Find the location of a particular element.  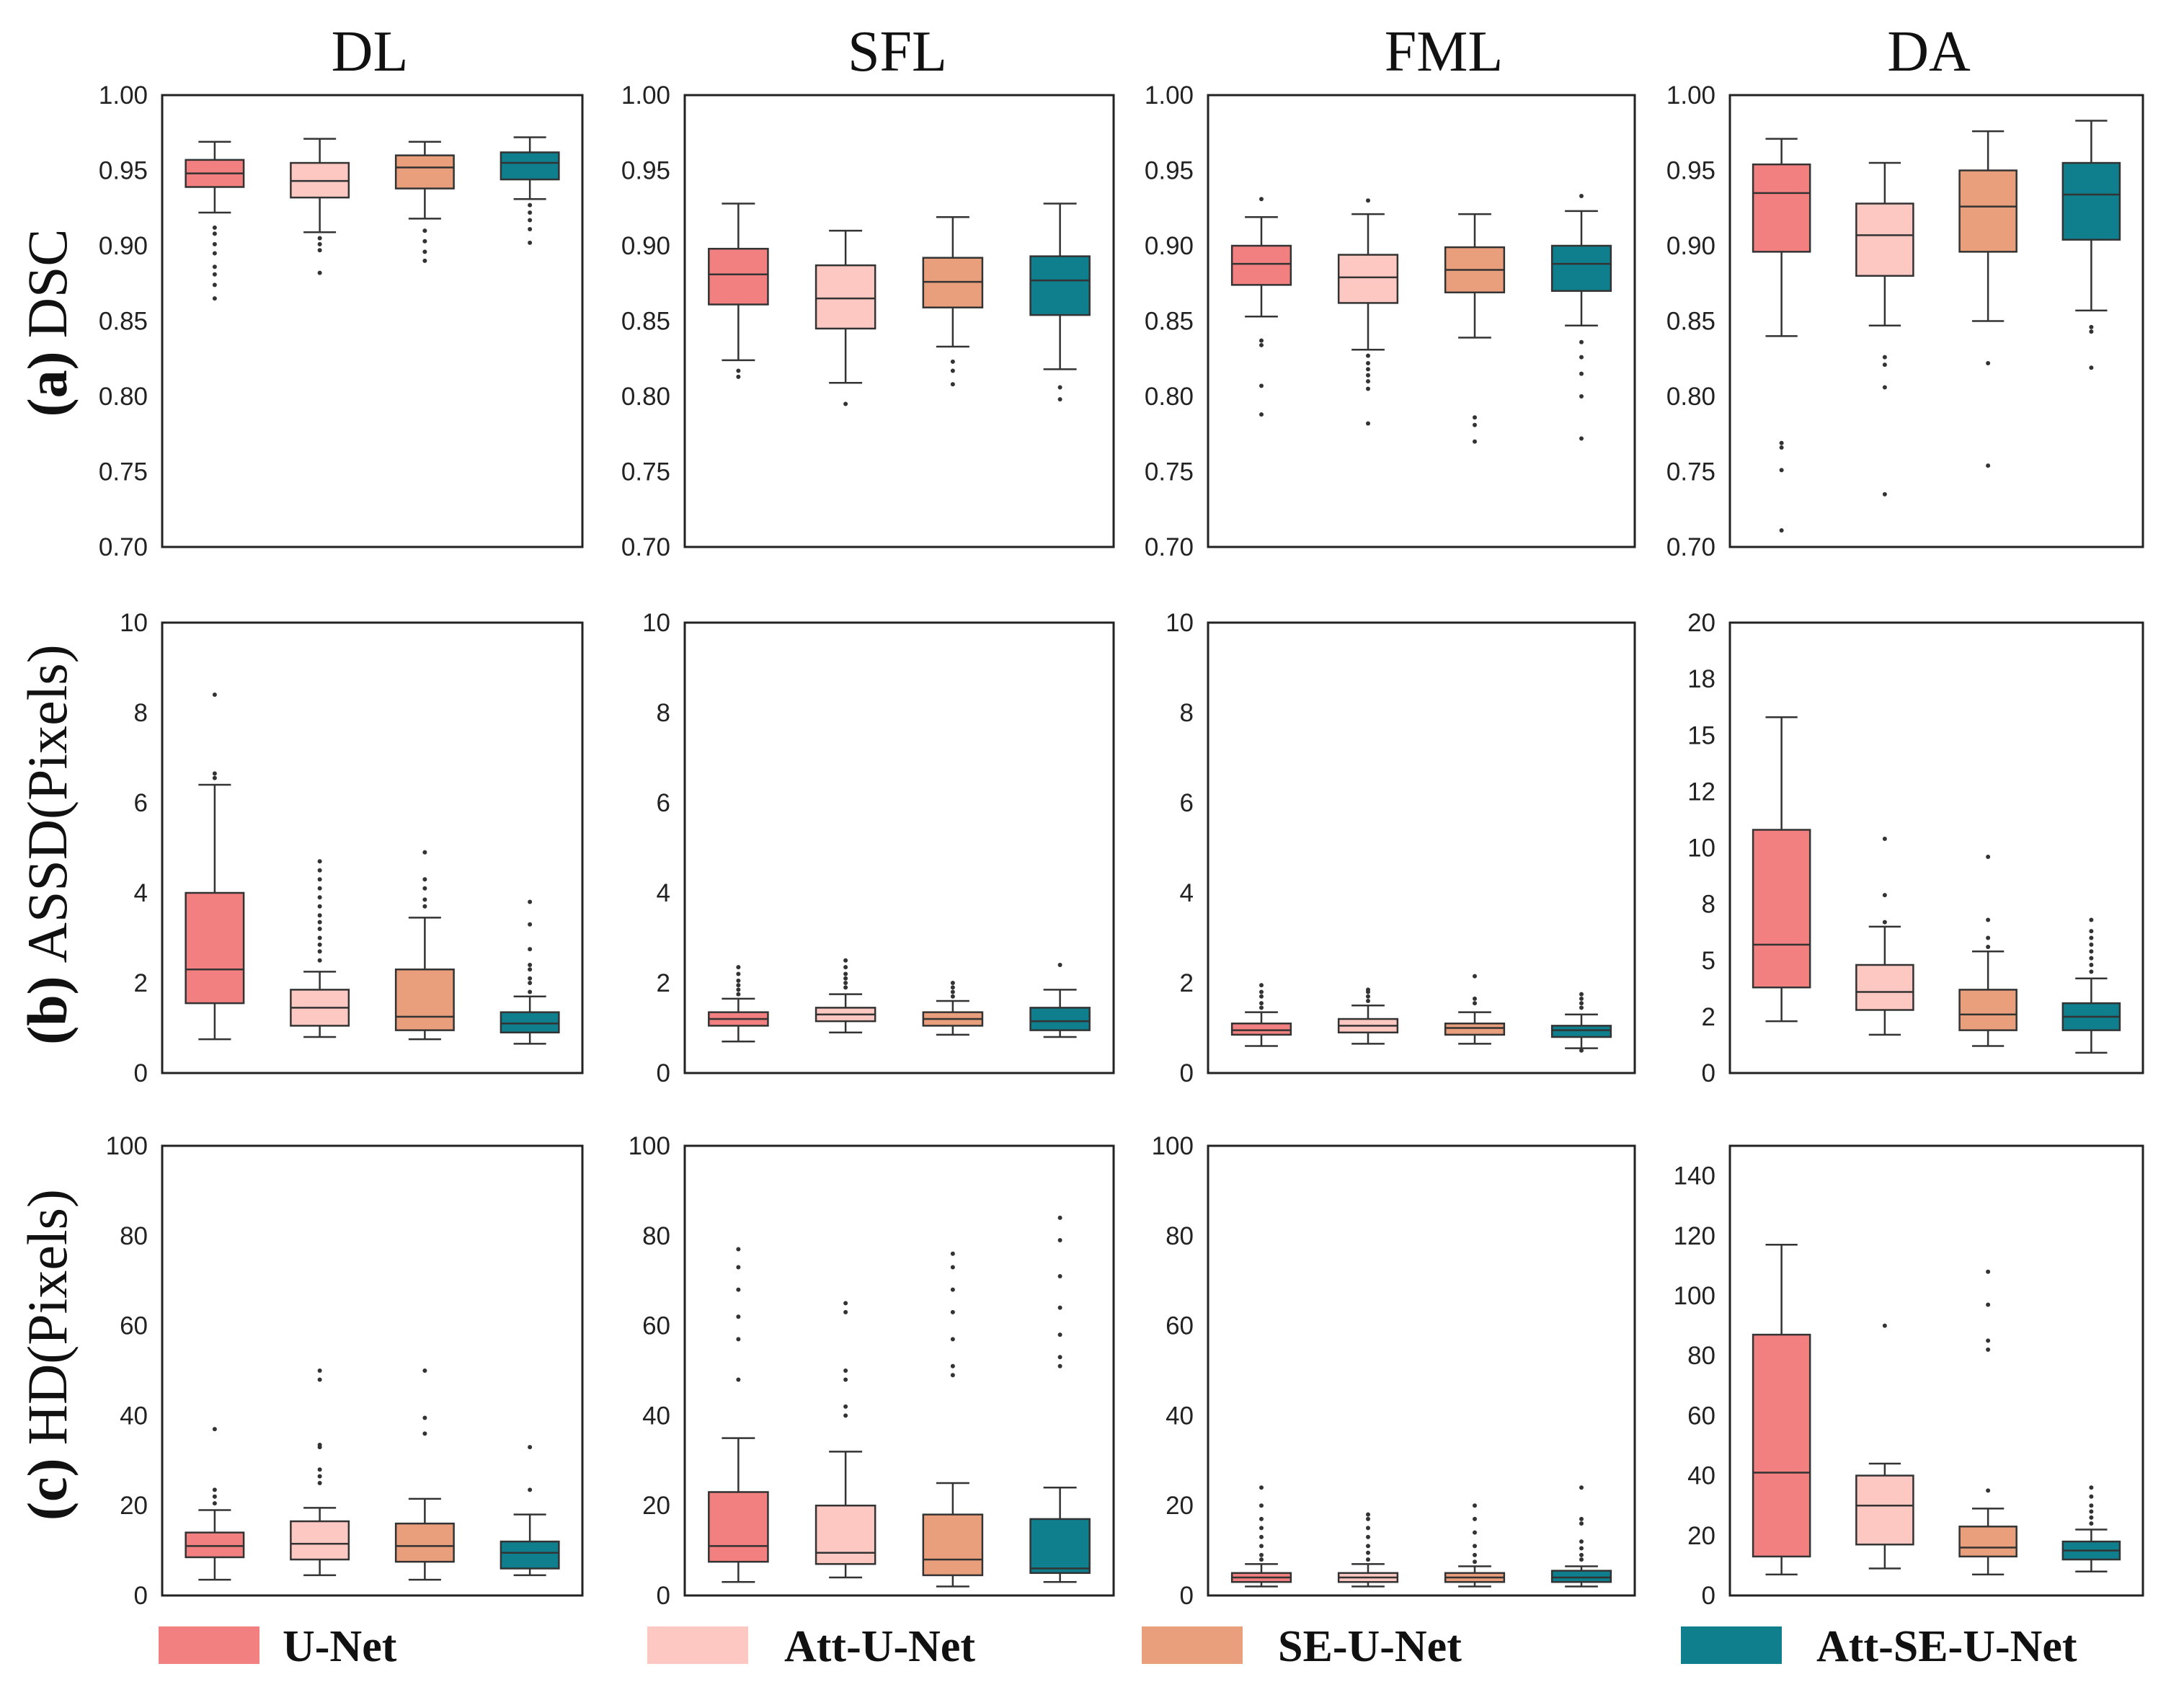

y-tick-label: 4 is located at coordinates (1187, 893).